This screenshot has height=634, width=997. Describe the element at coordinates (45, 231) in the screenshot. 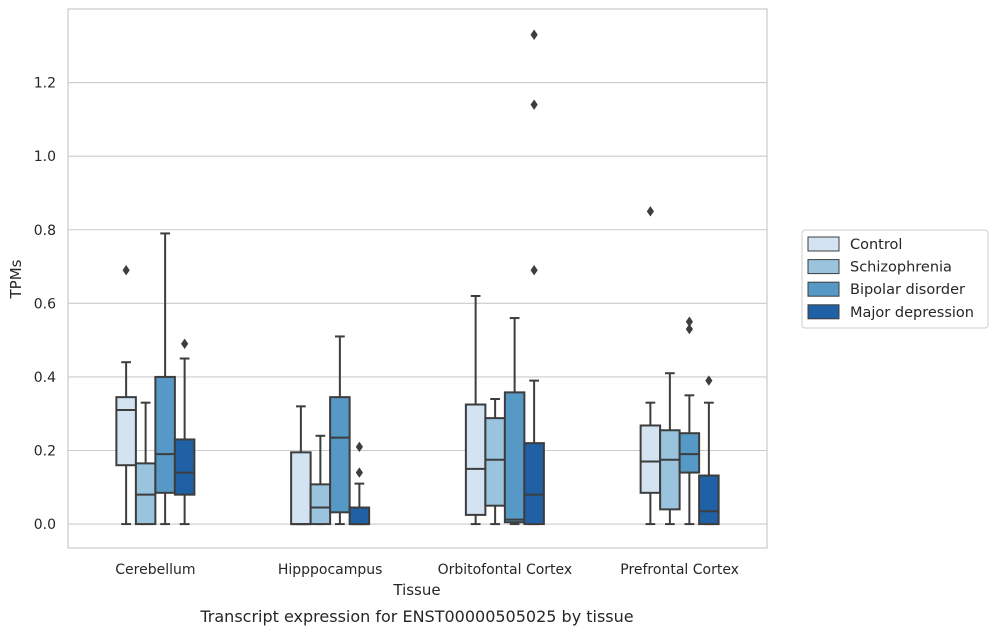

I see `y-tick-label: 0.8` at that location.